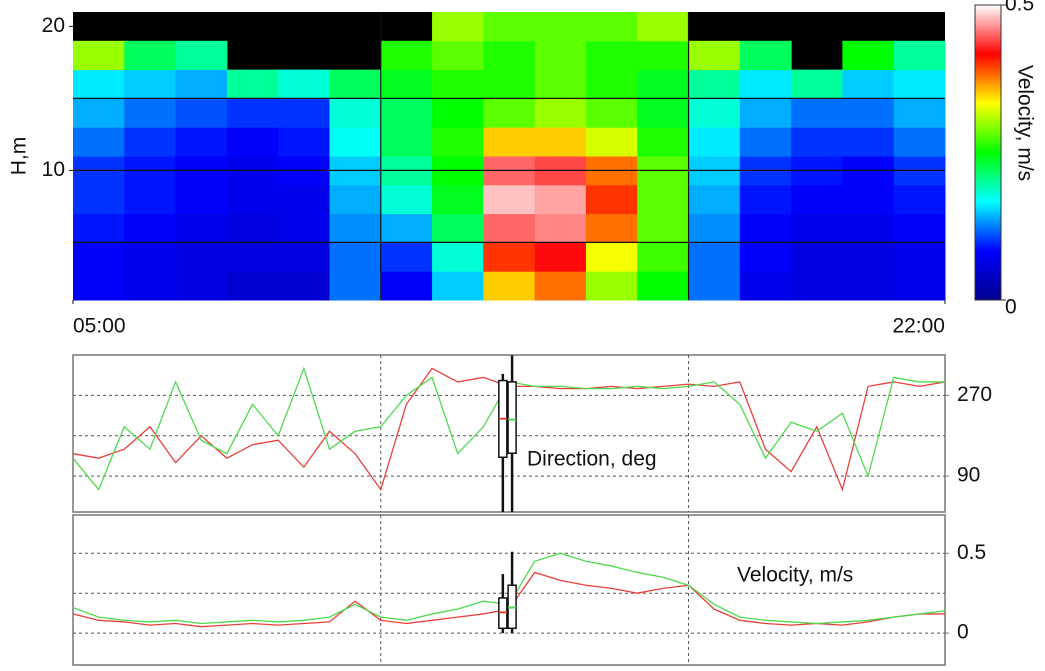 The height and width of the screenshot is (671, 1045). I want to click on y-axis-label: H,m, so click(19, 156).